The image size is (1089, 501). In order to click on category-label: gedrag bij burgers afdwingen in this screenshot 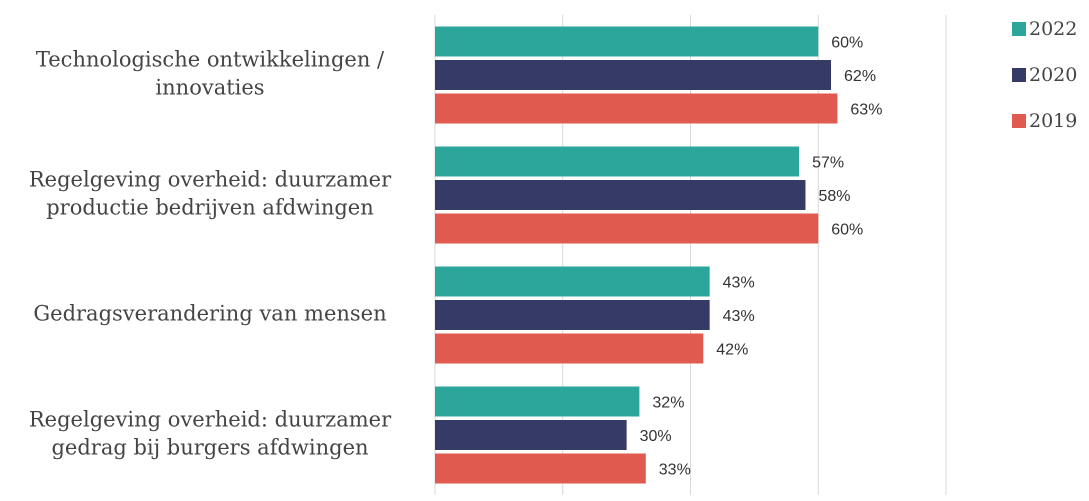, I will do `click(209, 448)`.